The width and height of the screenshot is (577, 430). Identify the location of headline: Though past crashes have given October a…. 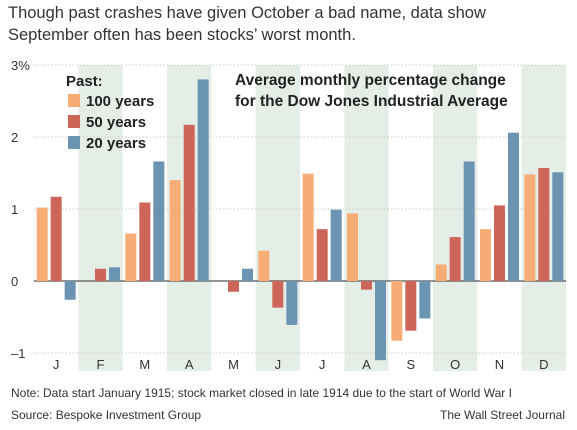
(288, 24).